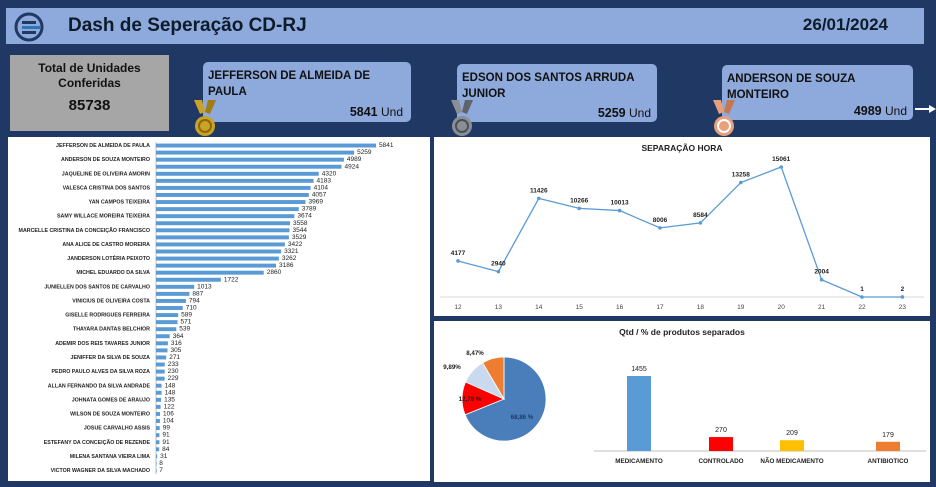  I want to click on hourly-value-label: 10013, so click(620, 203).